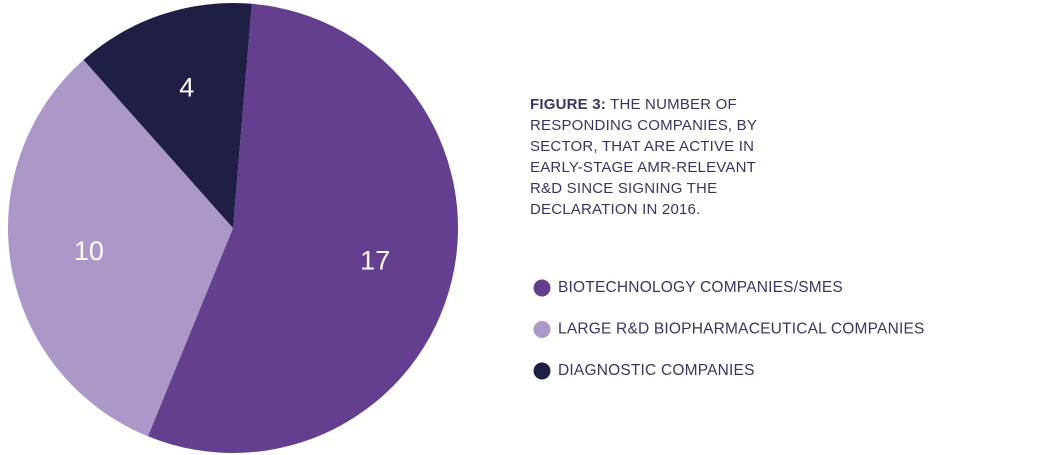 This screenshot has height=455, width=1053. Describe the element at coordinates (375, 260) in the screenshot. I see `slice-label: 17` at that location.